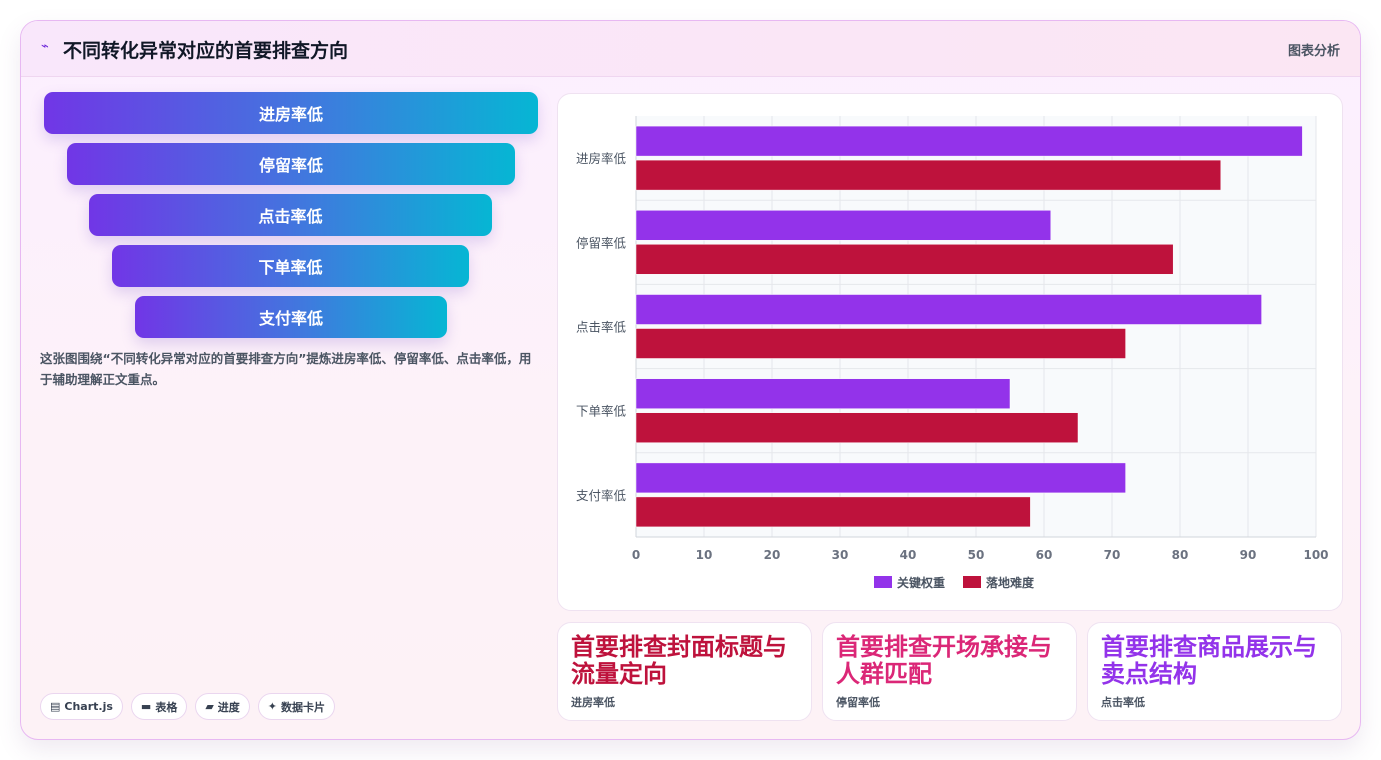  What do you see at coordinates (303, 707) in the screenshot?
I see `chip-label: 数据卡片` at bounding box center [303, 707].